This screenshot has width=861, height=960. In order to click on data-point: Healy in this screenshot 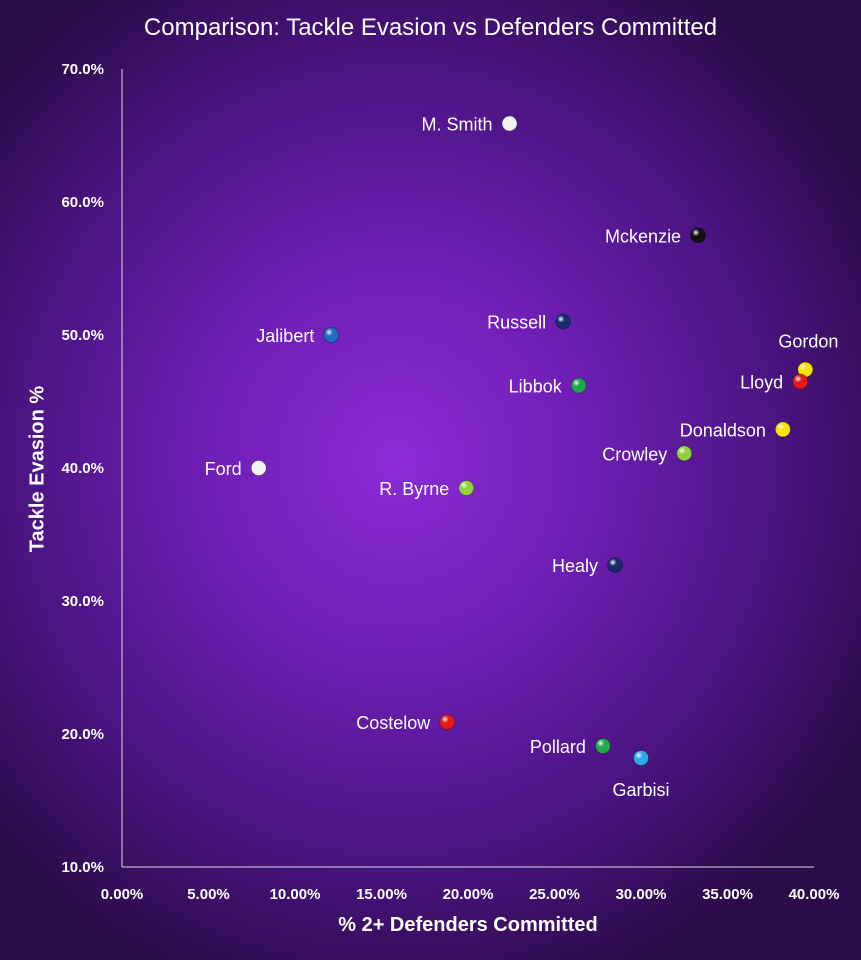, I will do `click(587, 566)`.